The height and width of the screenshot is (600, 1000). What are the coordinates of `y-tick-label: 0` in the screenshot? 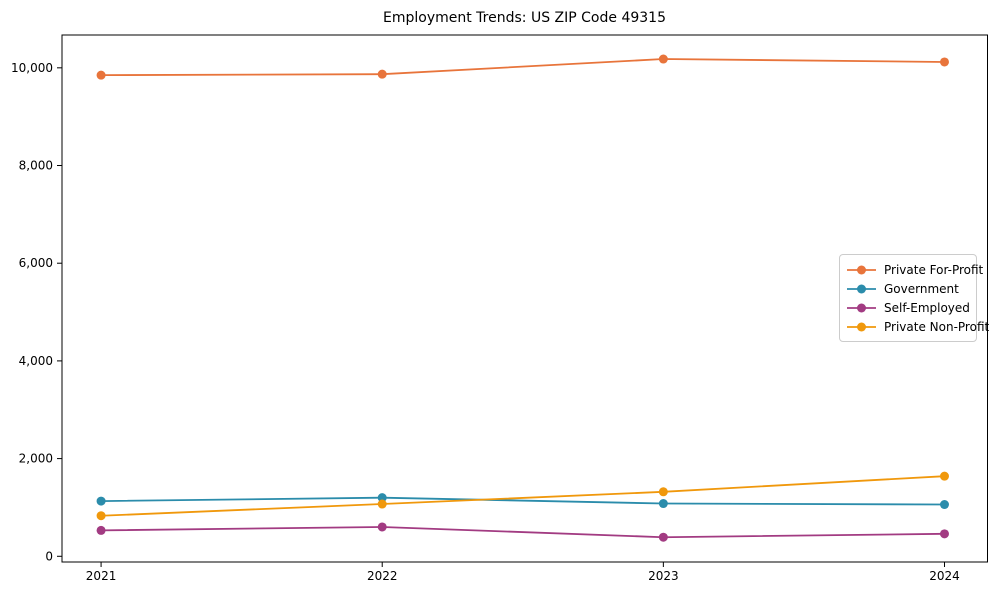 It's located at (49, 556).